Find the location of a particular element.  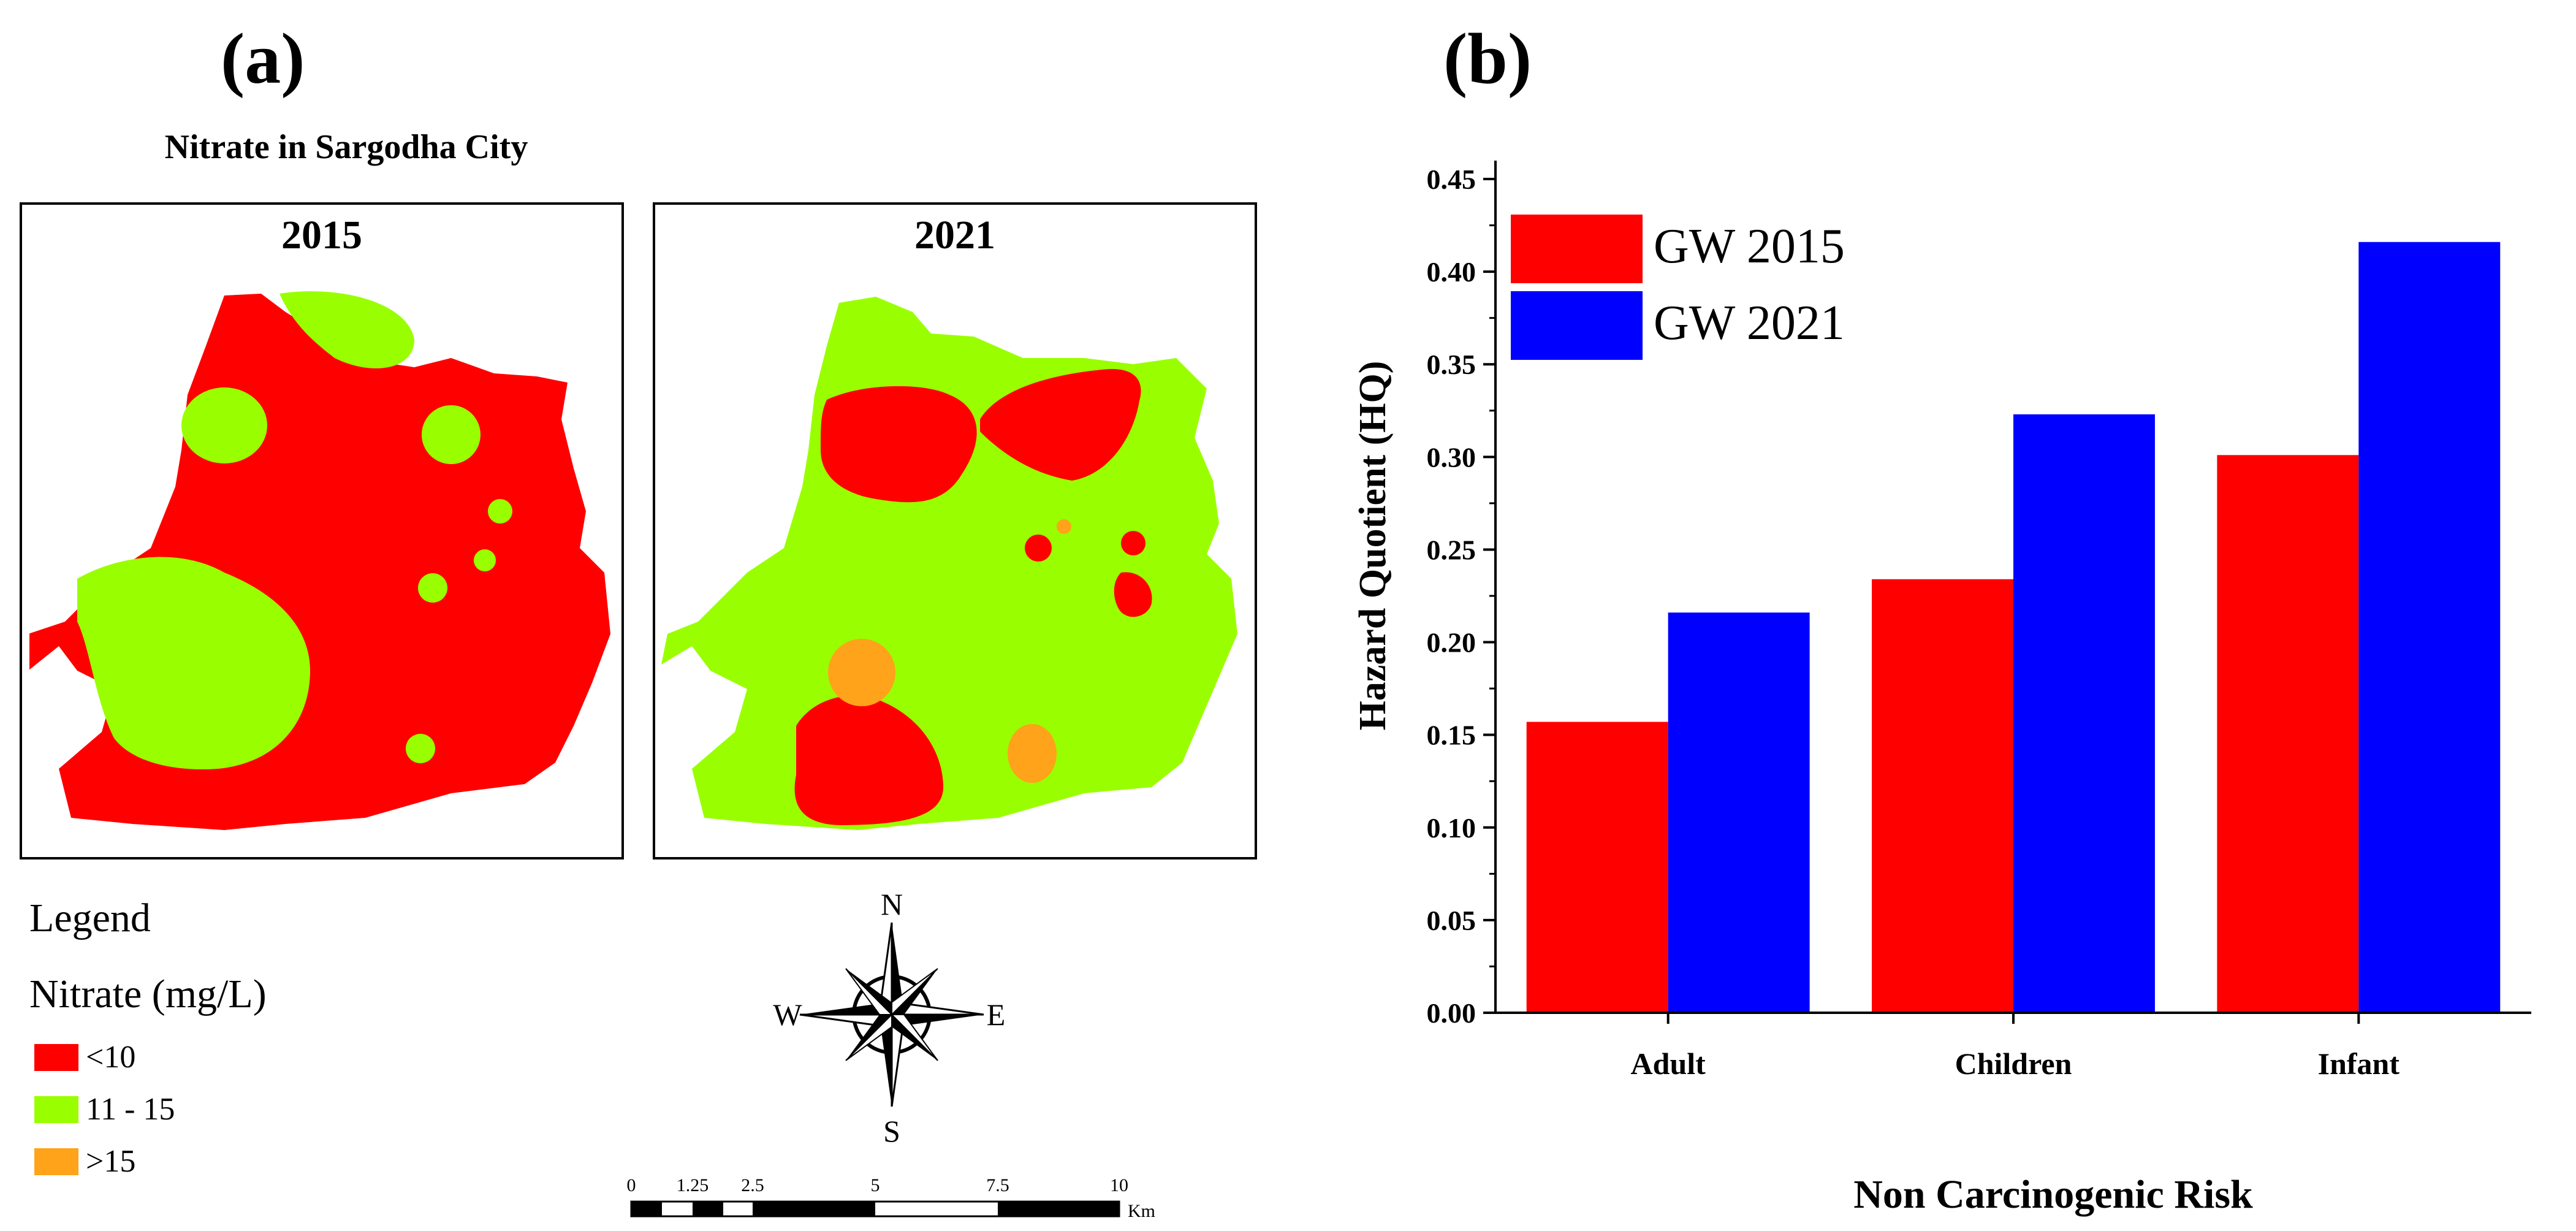

legend-label-high: >15 is located at coordinates (111, 1161).